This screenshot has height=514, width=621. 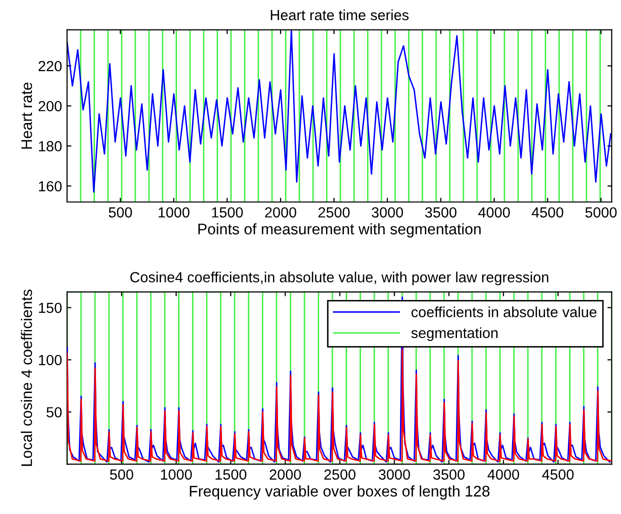 What do you see at coordinates (50, 308) in the screenshot?
I see `y-tick-label: 150` at bounding box center [50, 308].